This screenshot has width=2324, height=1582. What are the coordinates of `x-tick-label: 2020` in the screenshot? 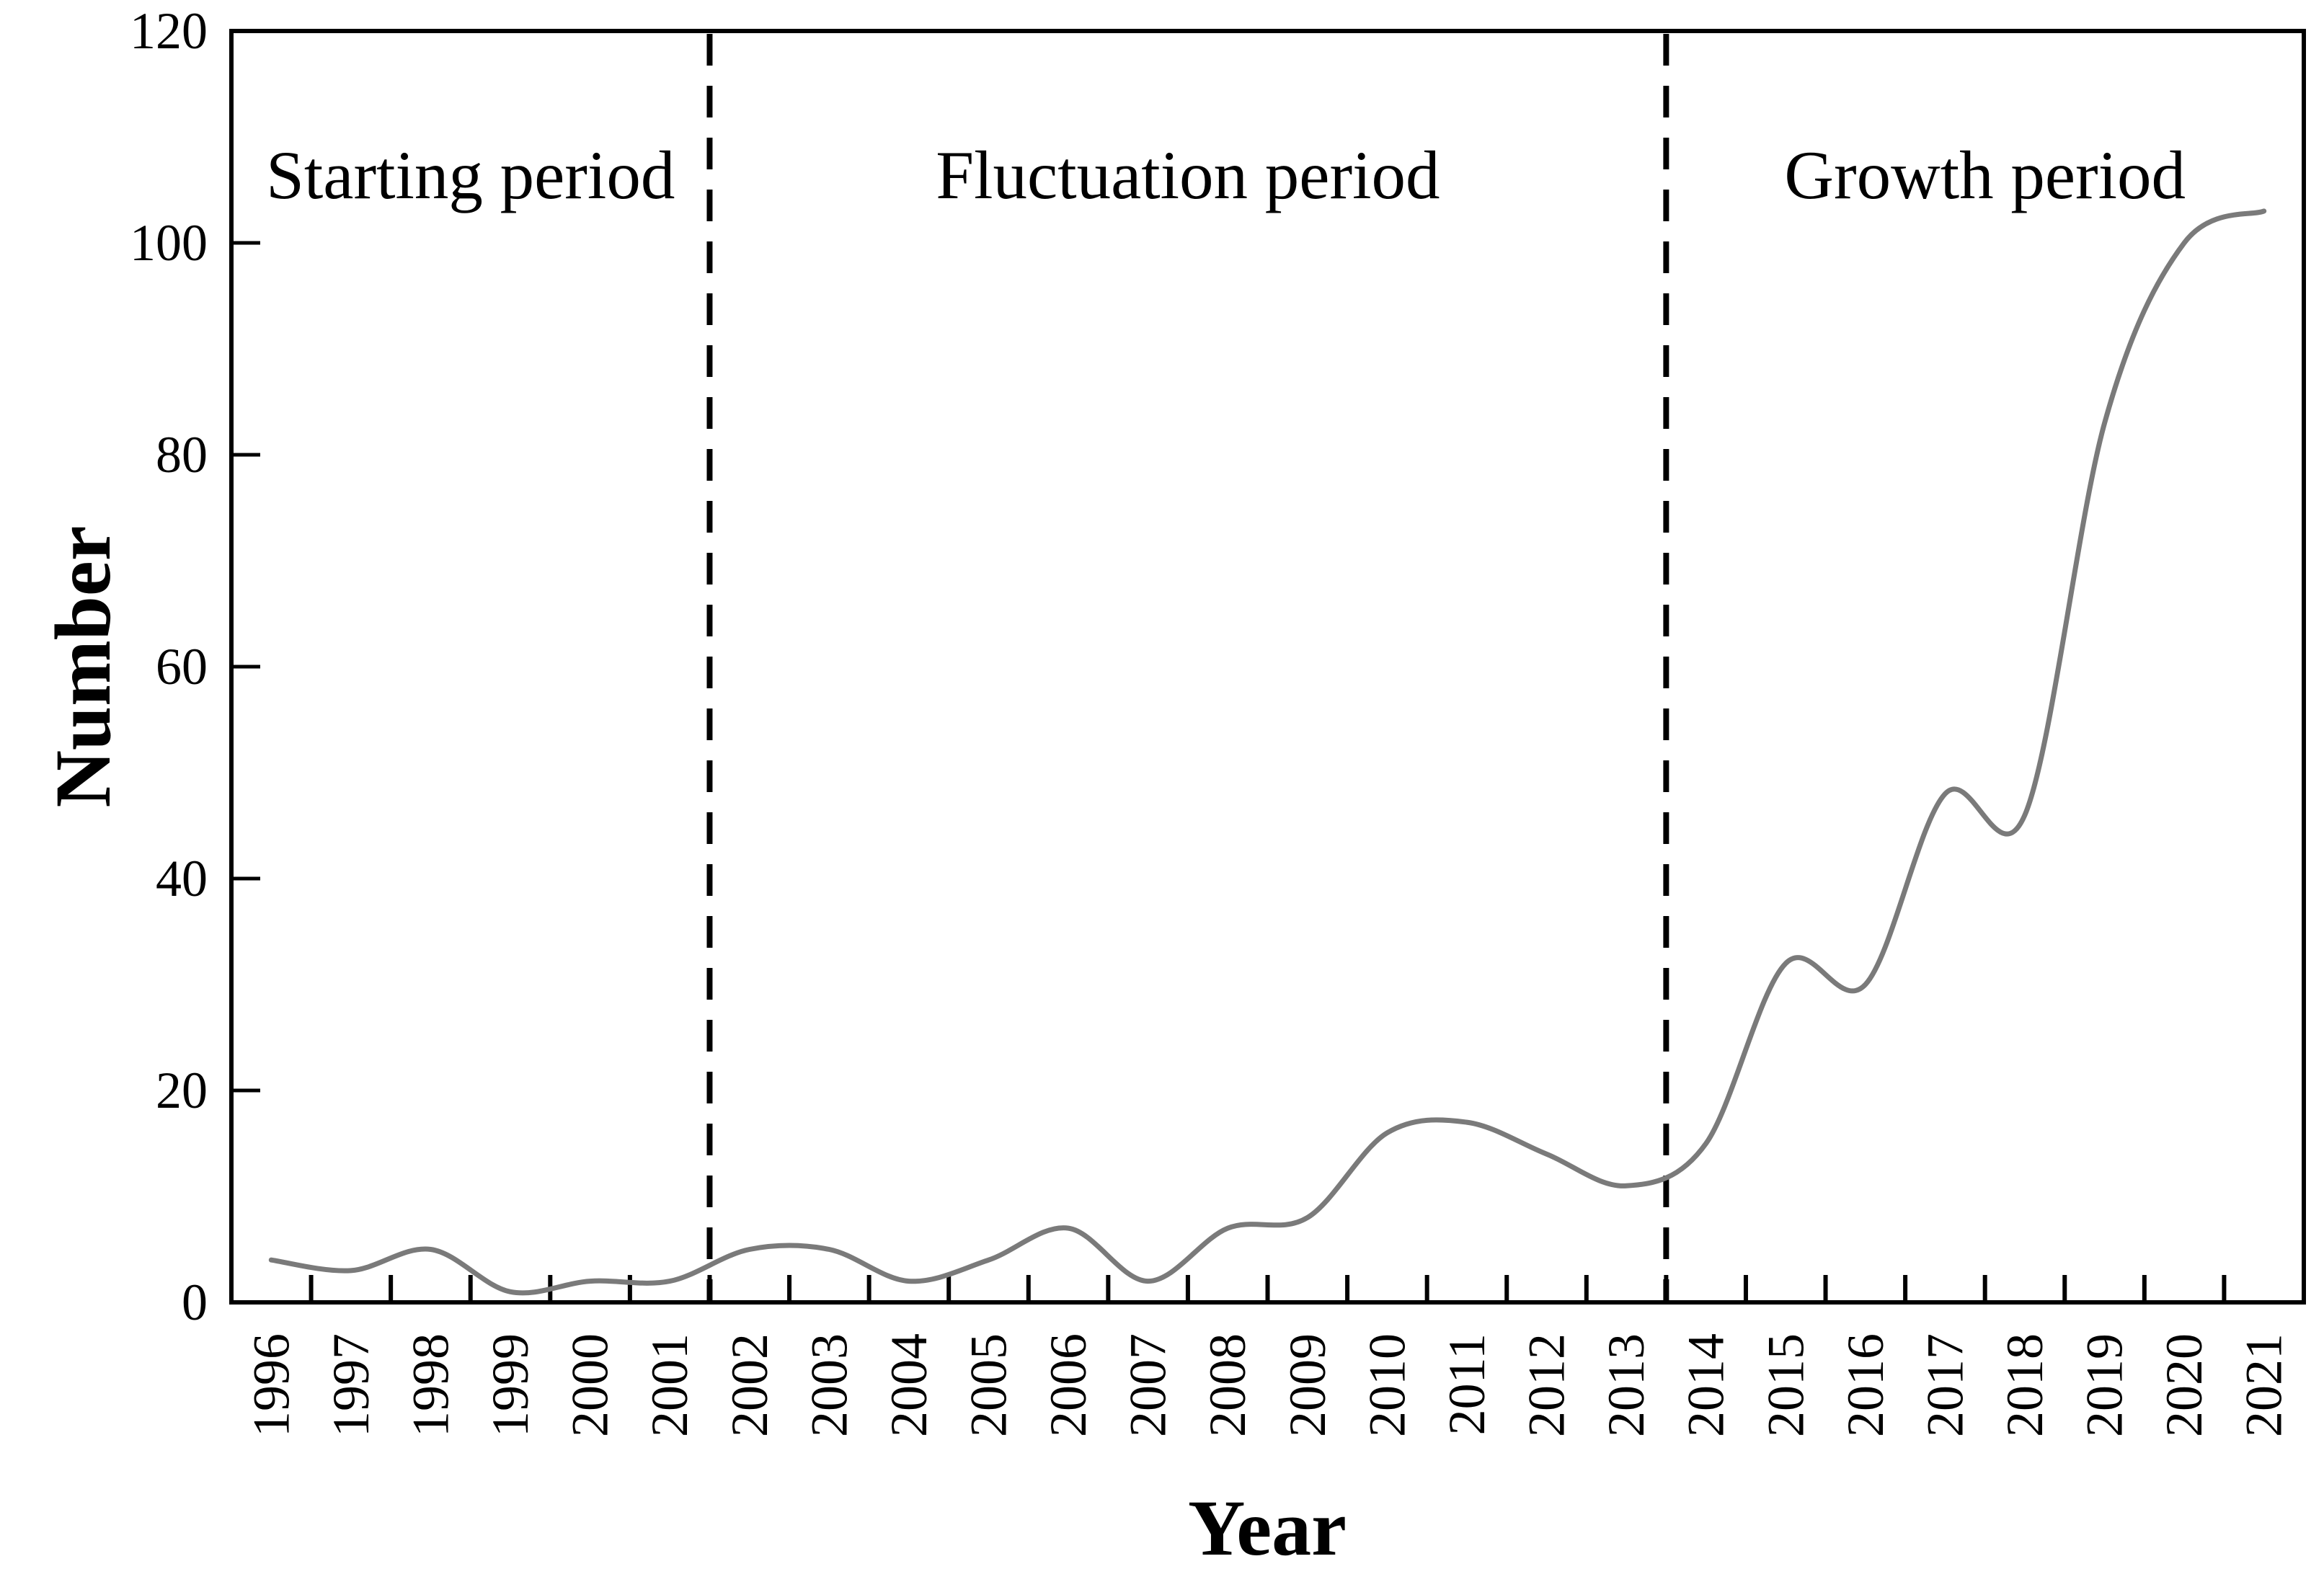 It's located at (2184, 1385).